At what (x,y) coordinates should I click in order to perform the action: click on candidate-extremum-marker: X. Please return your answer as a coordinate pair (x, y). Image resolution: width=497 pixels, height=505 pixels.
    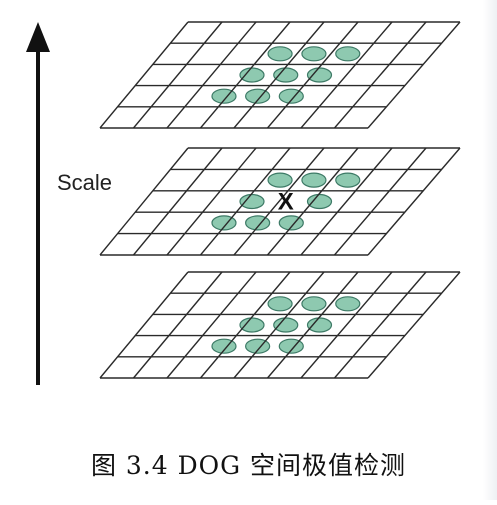
    Looking at the image, I should click on (286, 202).